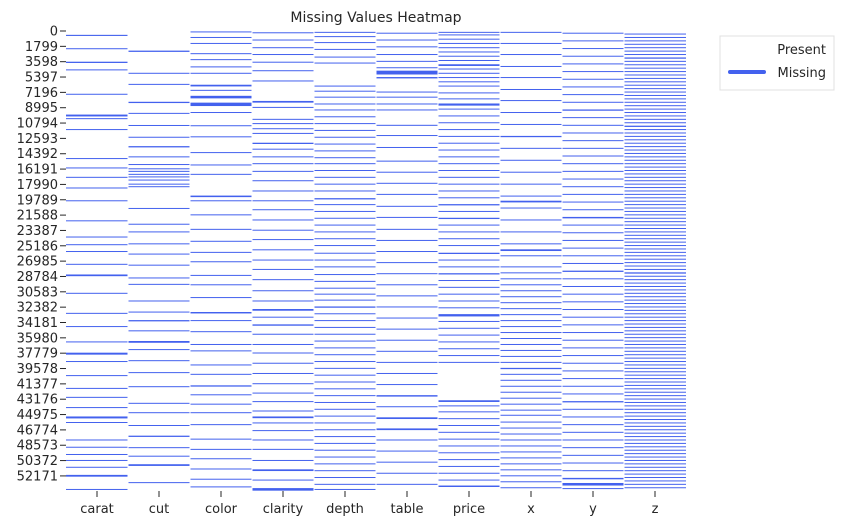 The height and width of the screenshot is (529, 842). What do you see at coordinates (159, 261) in the screenshot?
I see `column-bg-cut` at bounding box center [159, 261].